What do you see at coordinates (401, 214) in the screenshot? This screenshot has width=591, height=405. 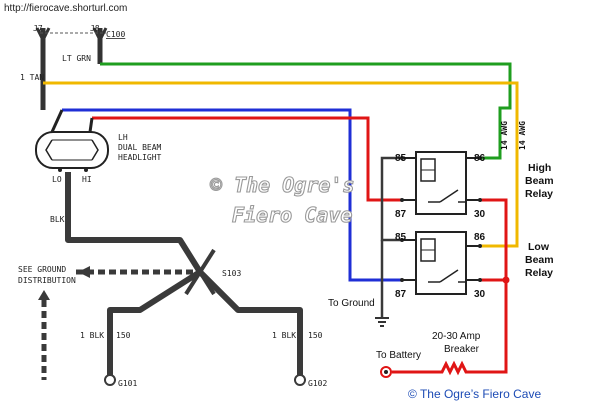 I see `high-relay-pin-87: 87` at bounding box center [401, 214].